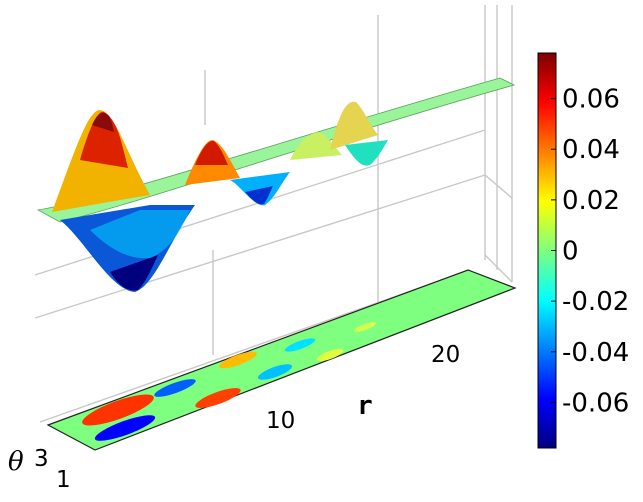  I want to click on colorbar-tick-label: 0.04, so click(591, 150).